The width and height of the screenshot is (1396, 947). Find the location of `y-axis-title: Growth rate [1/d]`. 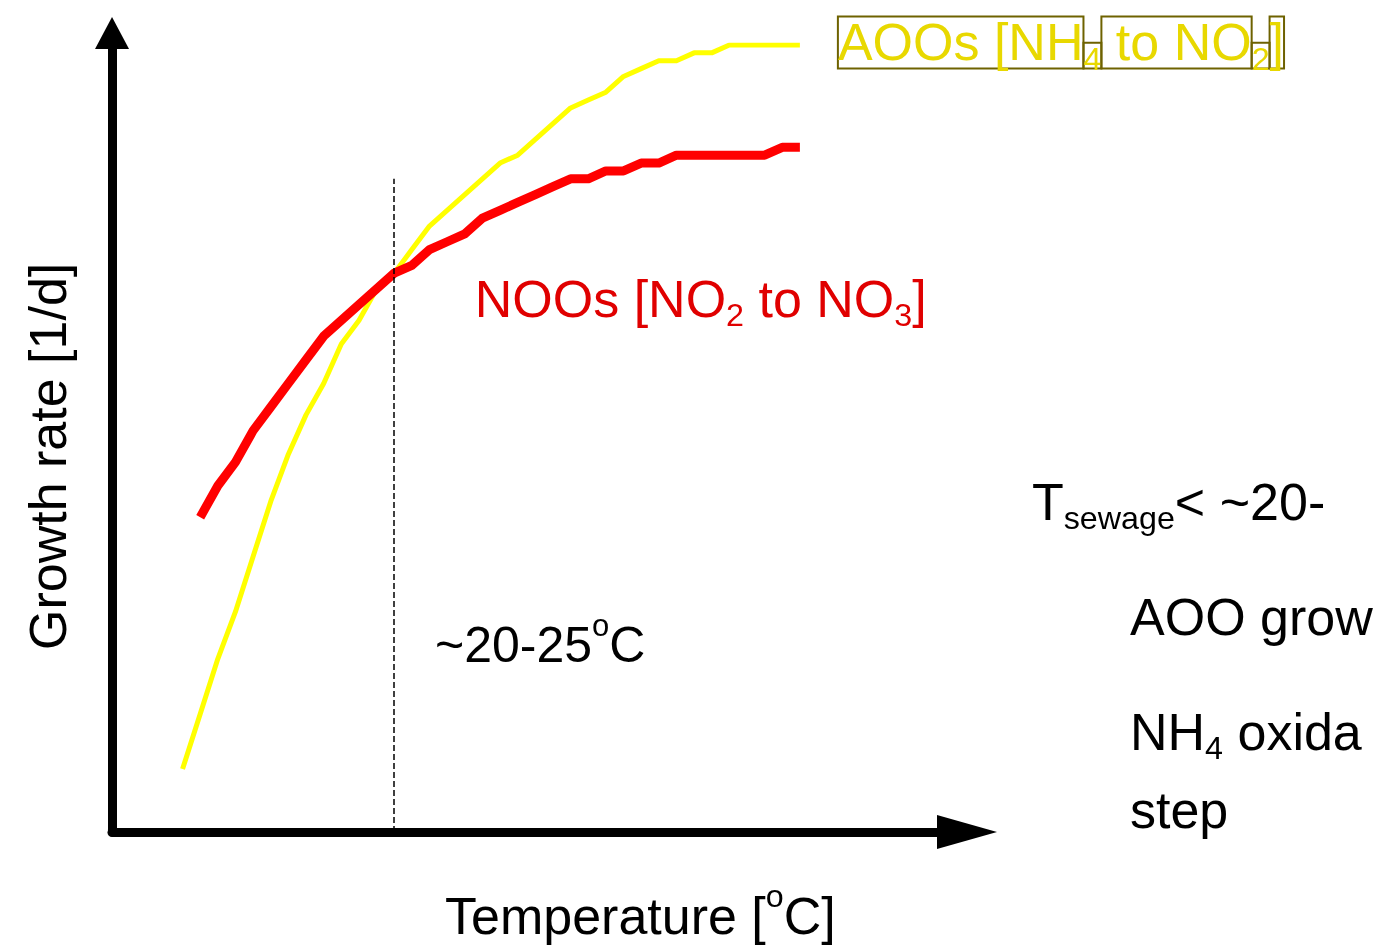

y-axis-title: Growth rate [1/d] is located at coordinates (48, 456).